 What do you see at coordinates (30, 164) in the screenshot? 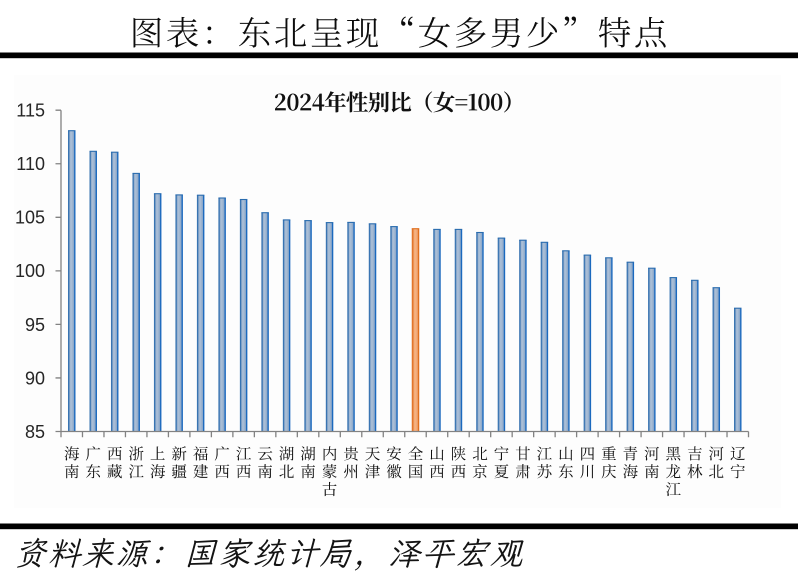
I see `svg-text: 110` at bounding box center [30, 164].